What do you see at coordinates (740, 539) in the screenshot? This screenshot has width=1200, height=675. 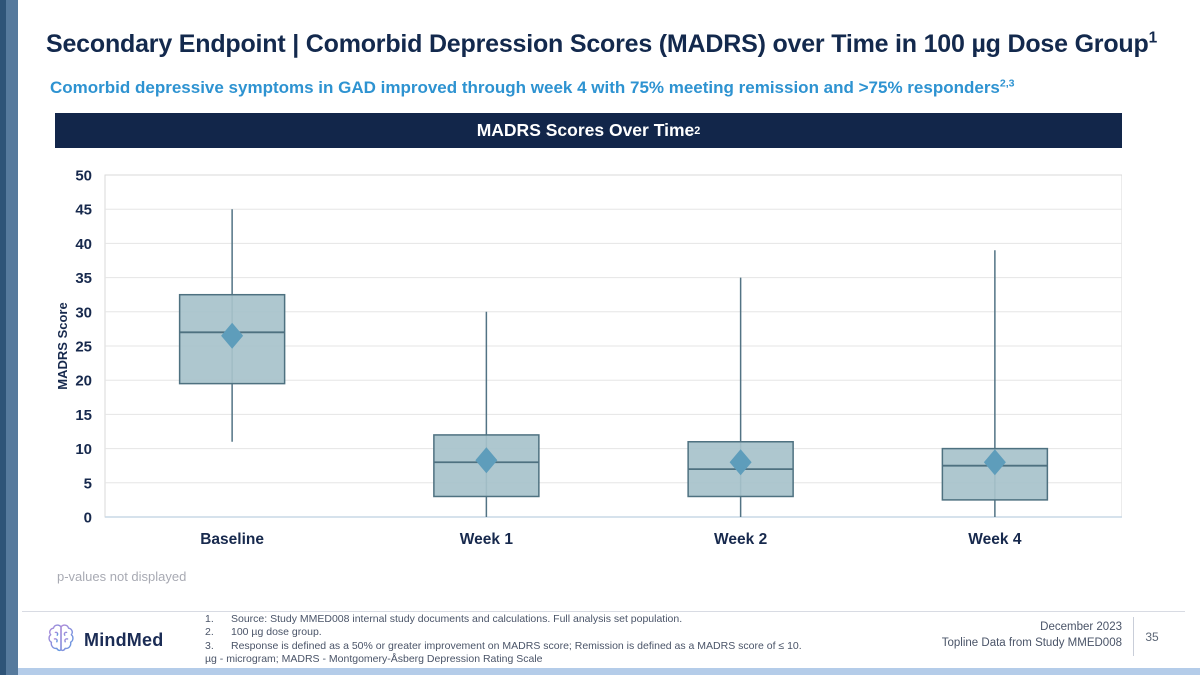 I see `x-category-label: Week 2` at bounding box center [740, 539].